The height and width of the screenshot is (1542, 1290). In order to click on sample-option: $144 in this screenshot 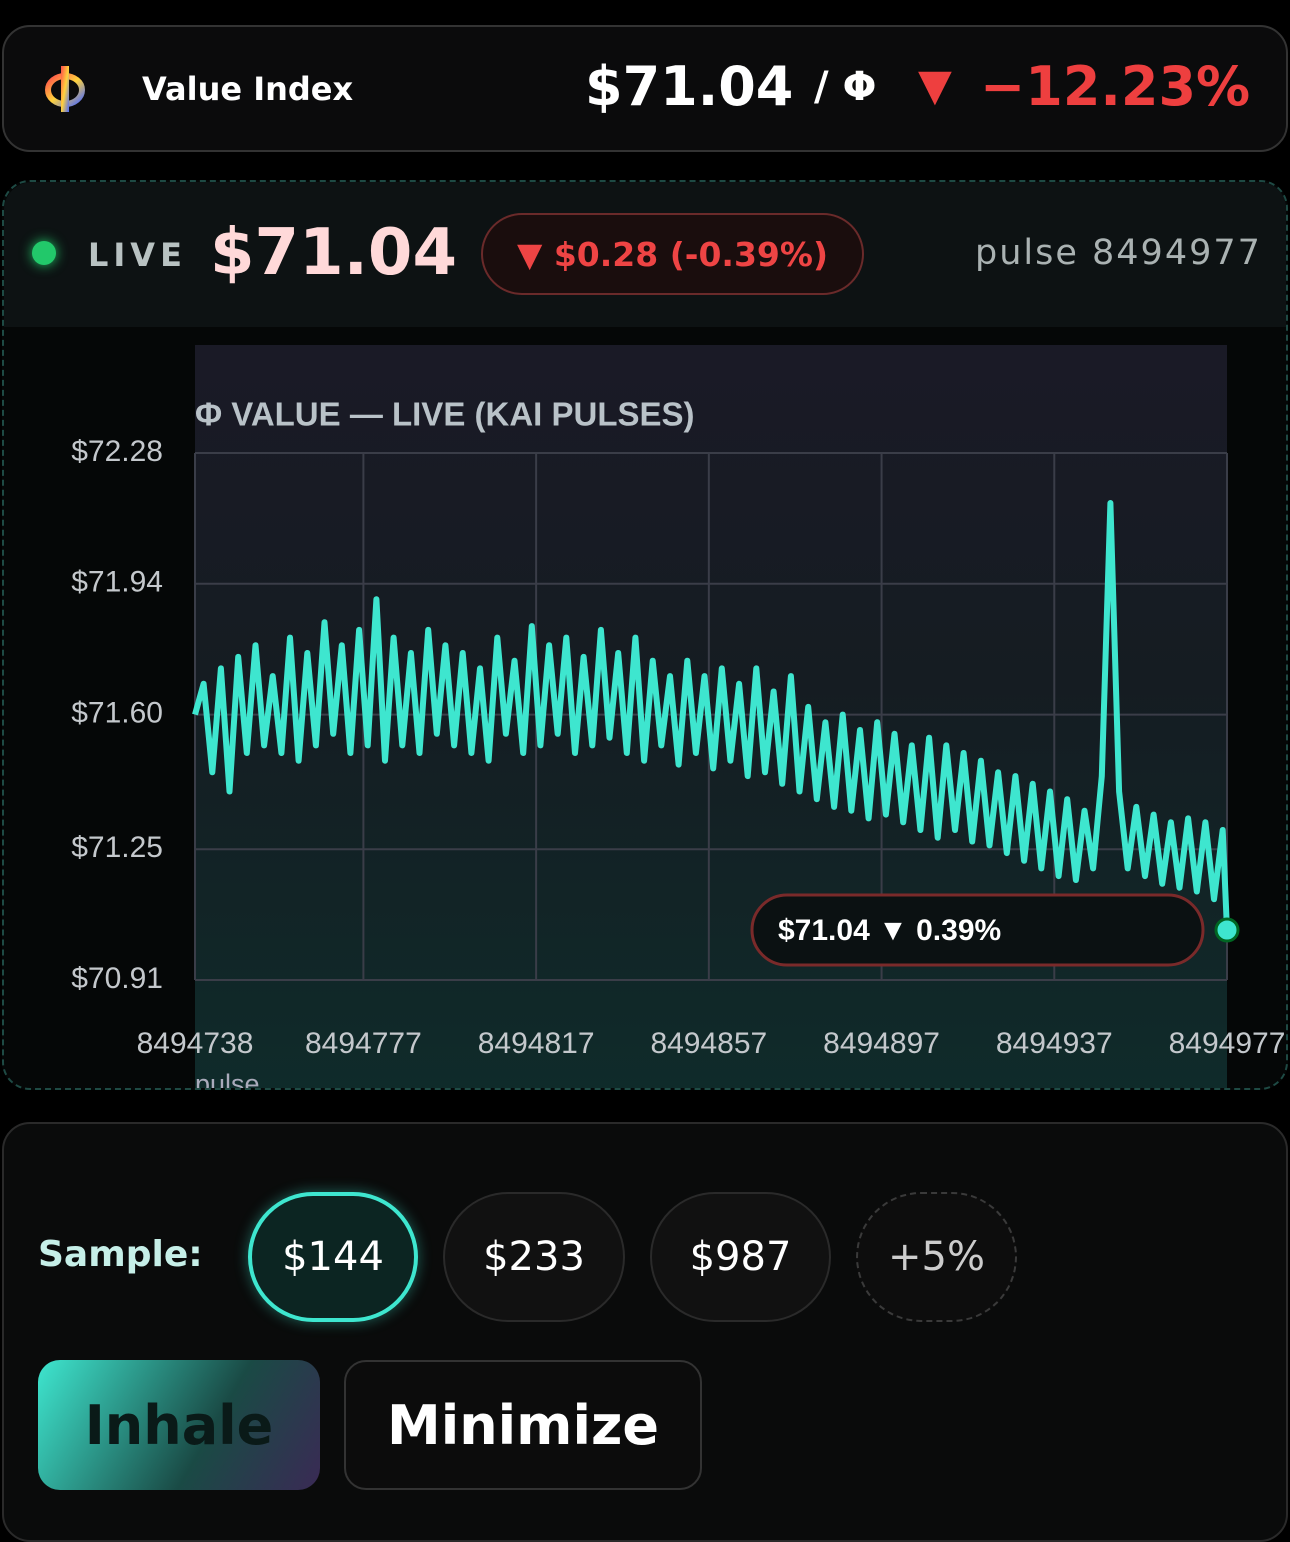, I will do `click(333, 1257)`.